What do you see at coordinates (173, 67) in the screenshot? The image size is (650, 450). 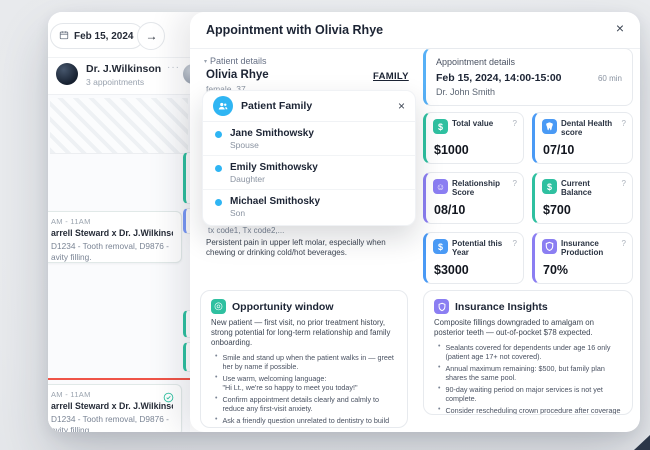 I see `ellipsis-menu-icon: ···` at bounding box center [173, 67].